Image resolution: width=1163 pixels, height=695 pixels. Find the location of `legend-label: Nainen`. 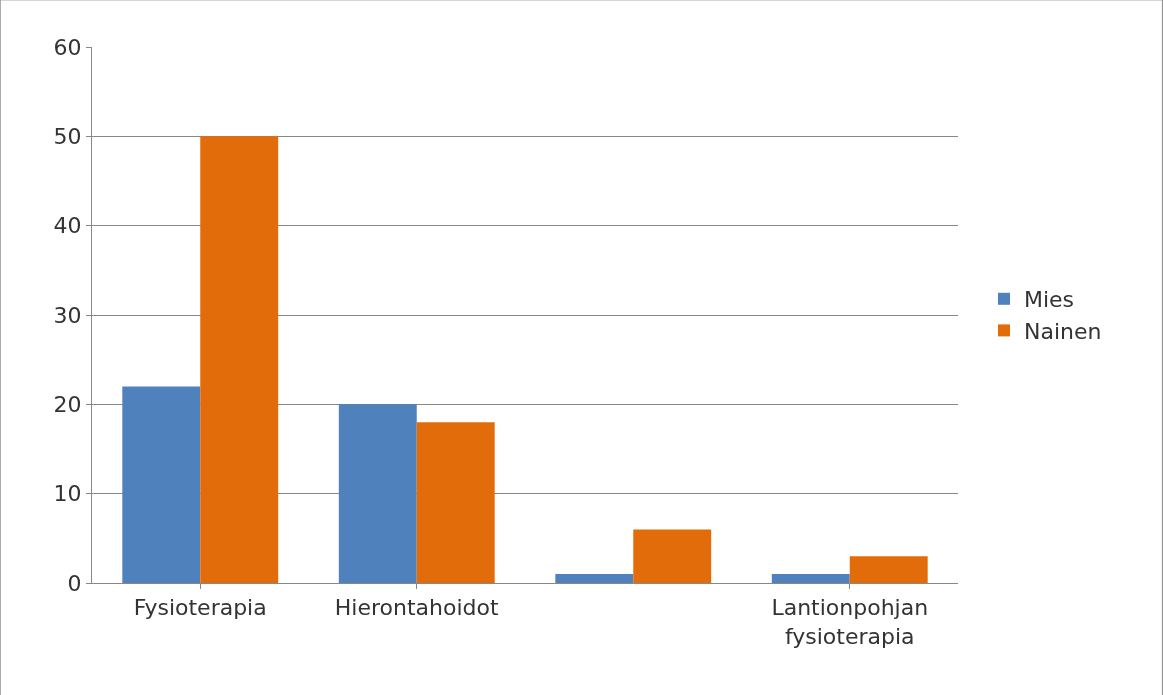

legend-label: Nainen is located at coordinates (1062, 331).